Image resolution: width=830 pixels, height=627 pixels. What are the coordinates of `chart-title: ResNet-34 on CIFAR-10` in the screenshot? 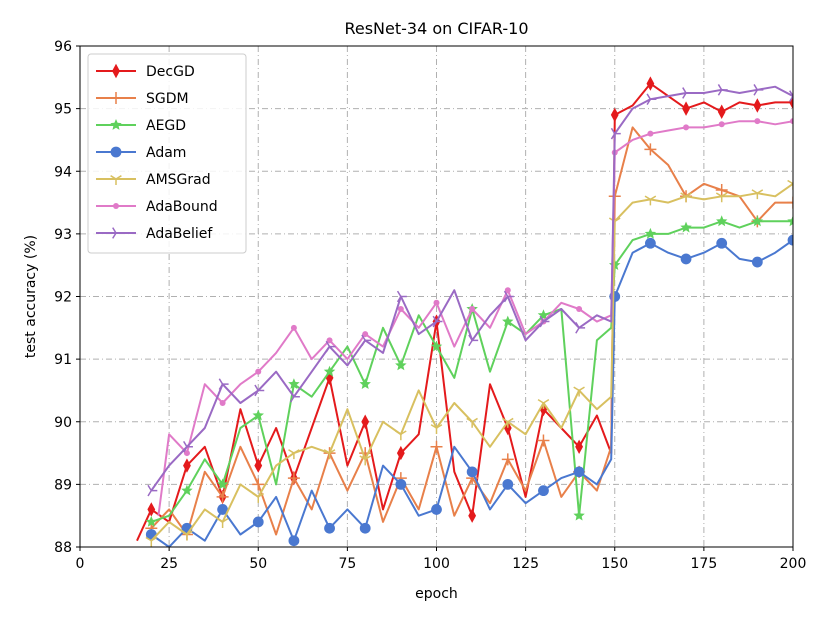 It's located at (436, 28).